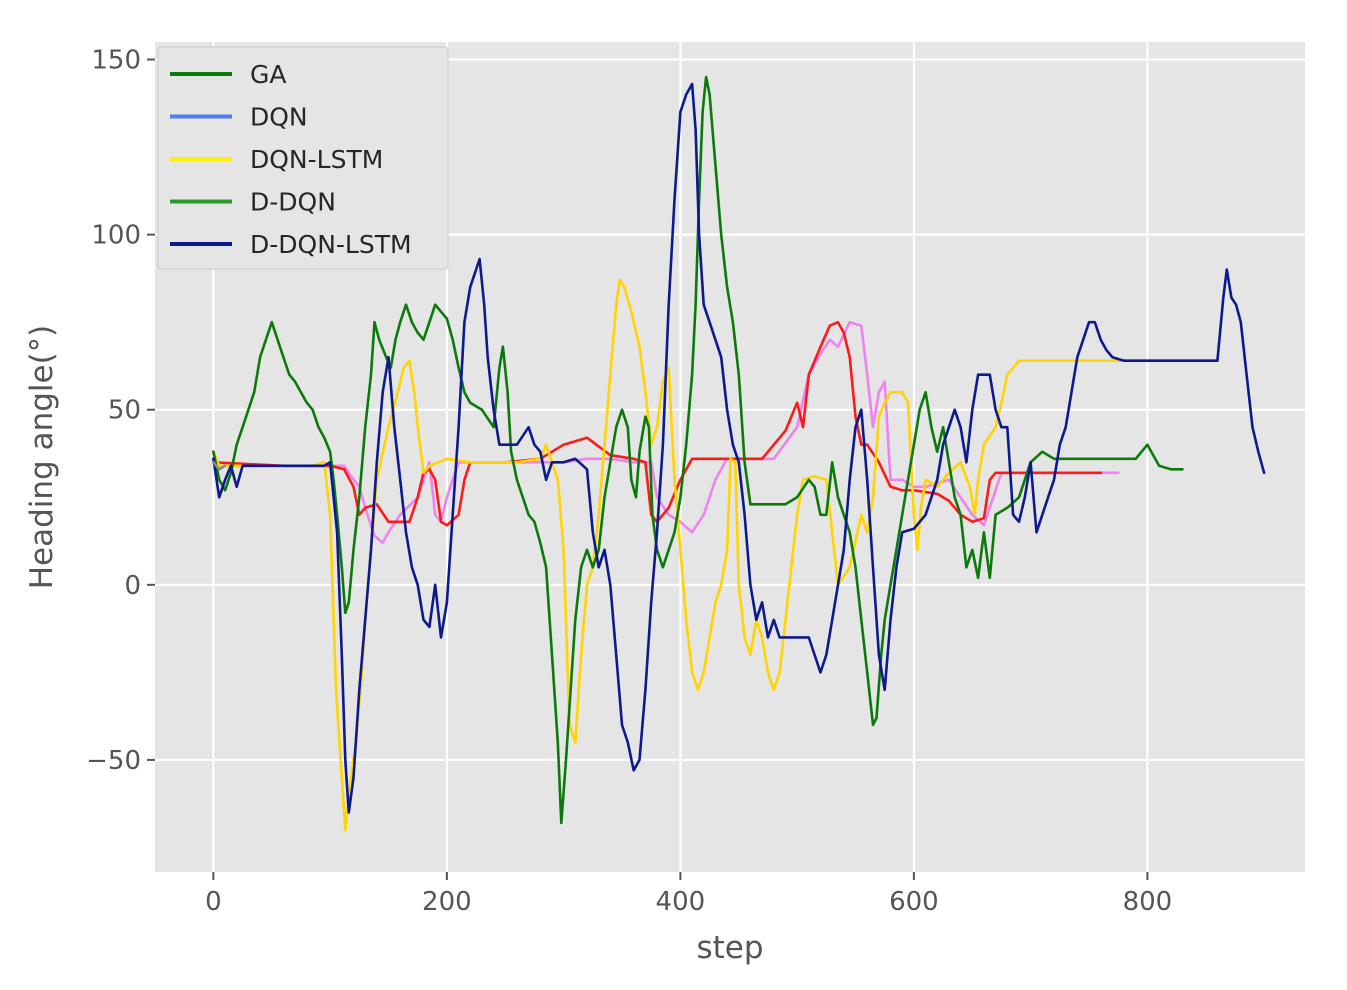 This screenshot has height=990, width=1347. I want to click on legend: GA DQN DQN-LSTM D-DQN D-DQN-LSTM, so click(303, 158).